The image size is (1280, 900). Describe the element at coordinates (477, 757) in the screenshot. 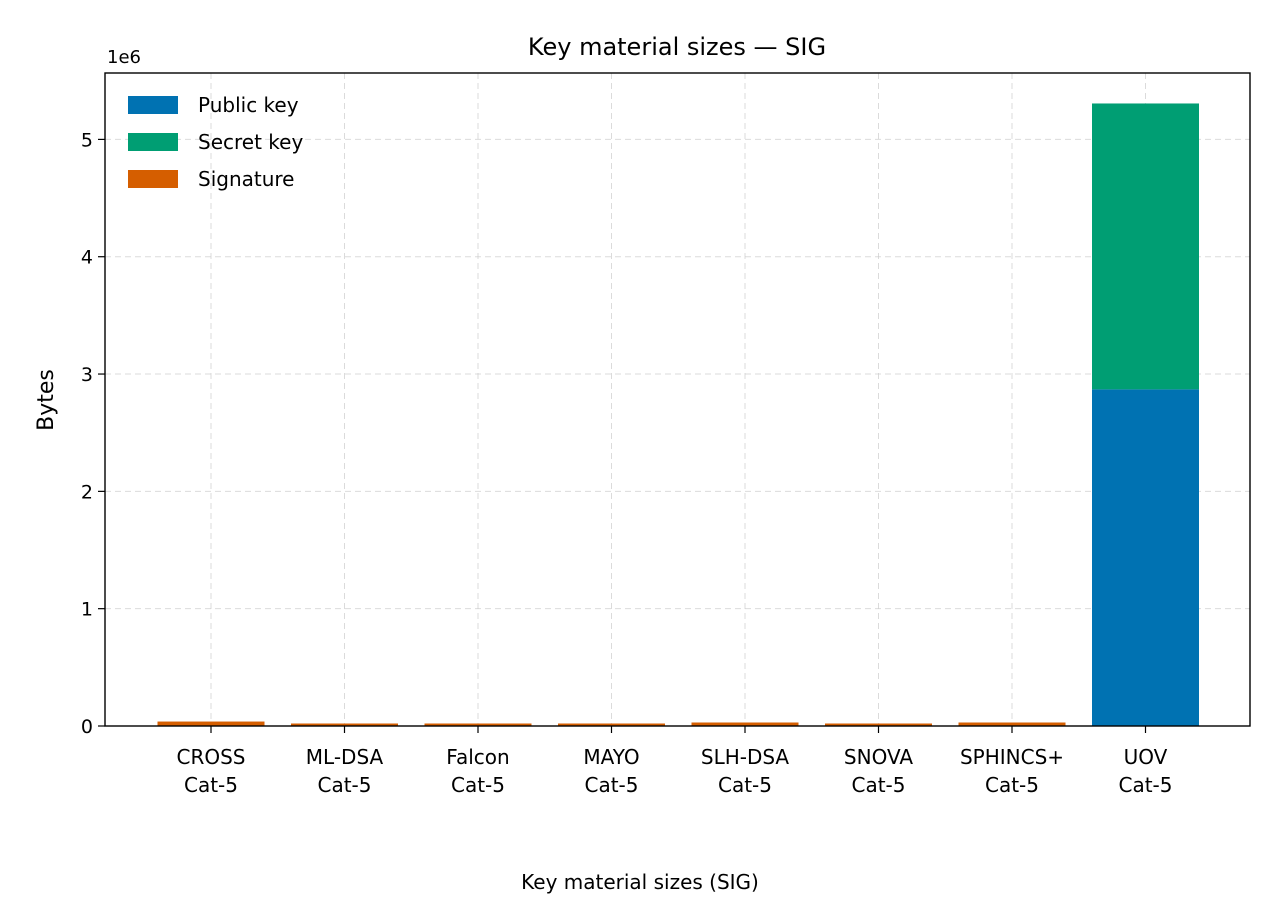

I see `x-tick-label: Falcon` at that location.